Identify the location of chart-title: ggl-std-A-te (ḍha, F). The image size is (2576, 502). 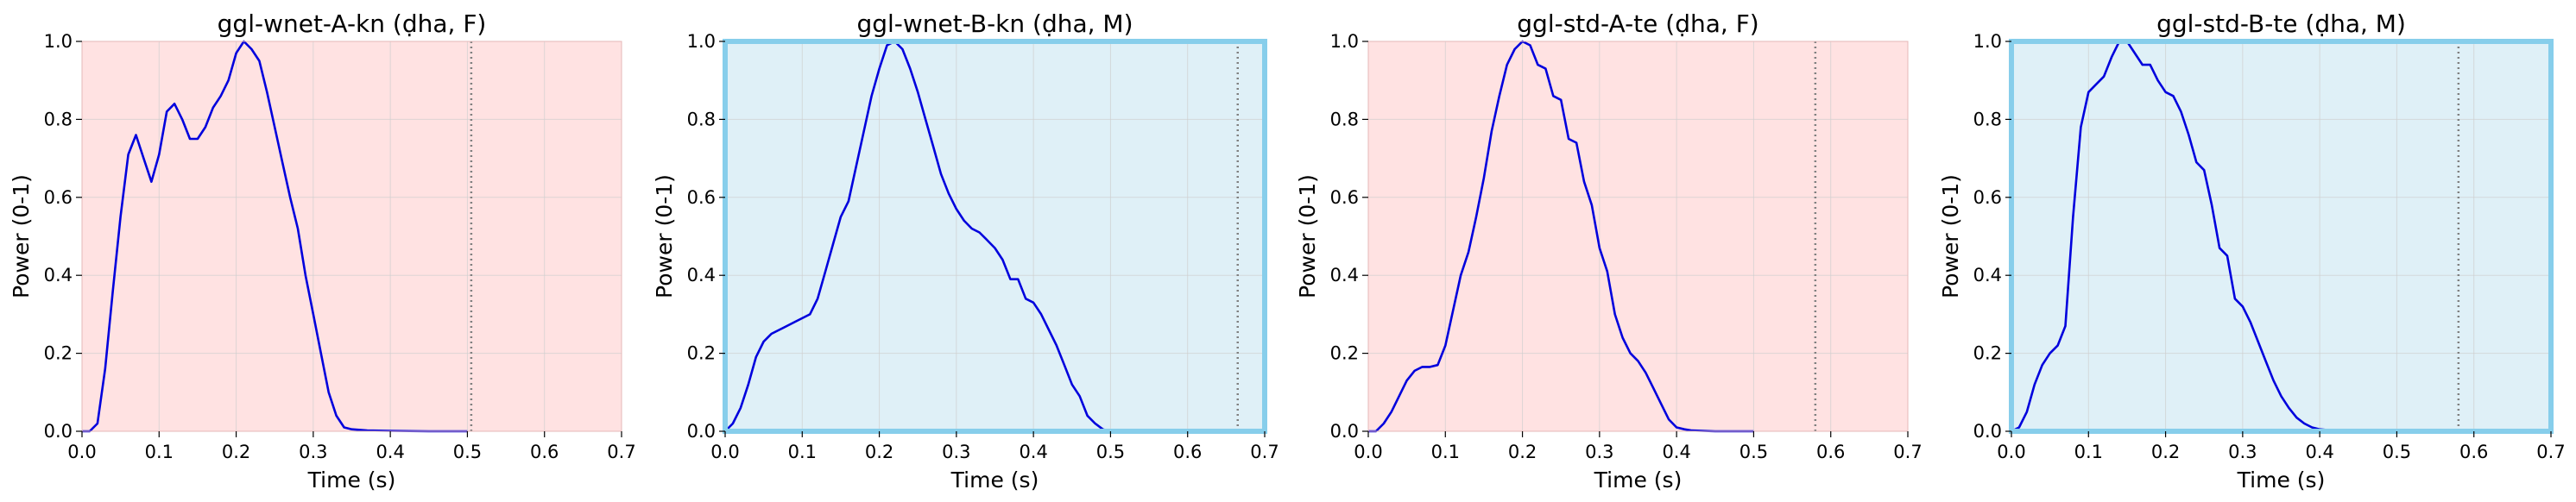
(1637, 23).